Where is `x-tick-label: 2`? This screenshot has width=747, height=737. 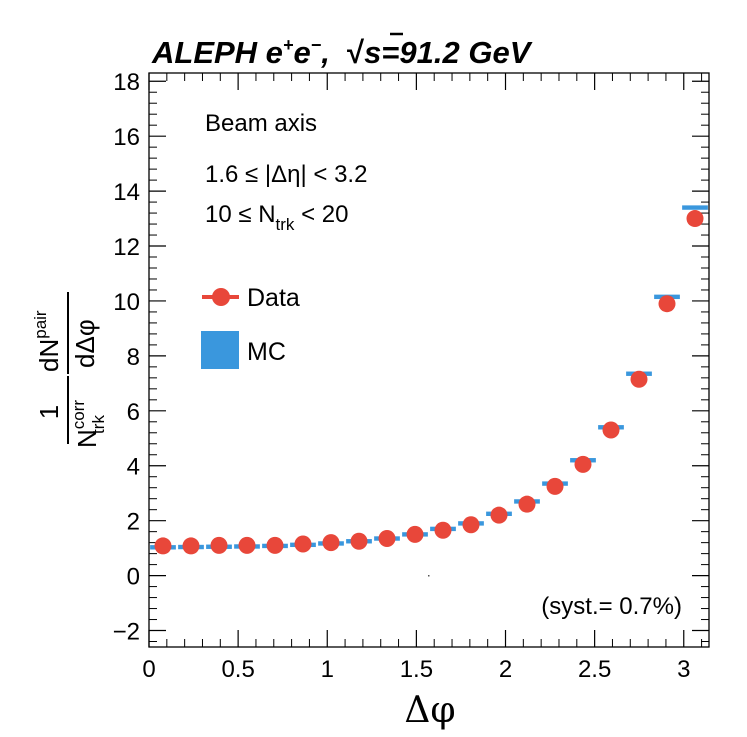
x-tick-label: 2 is located at coordinates (505, 669).